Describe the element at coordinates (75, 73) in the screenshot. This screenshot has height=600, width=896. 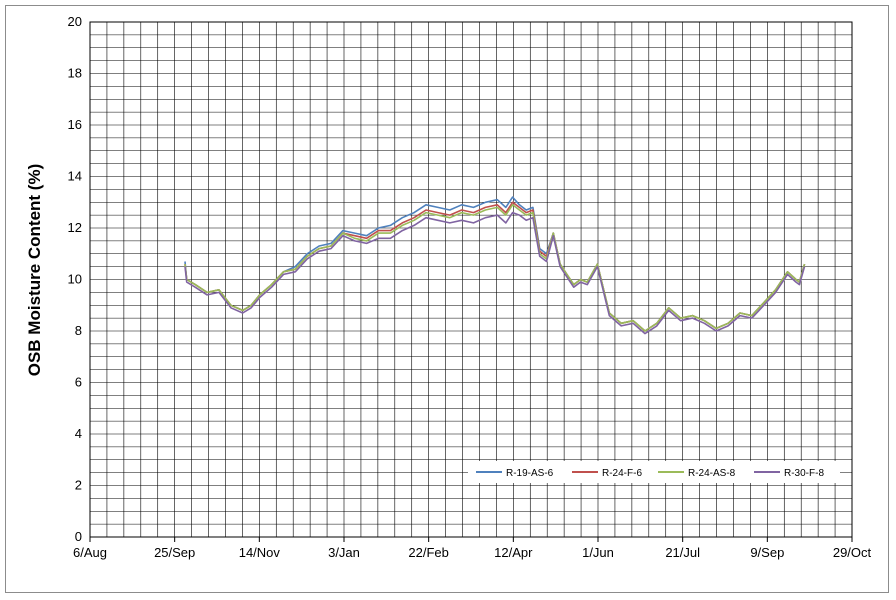
I see `y-tick-label: 18` at that location.